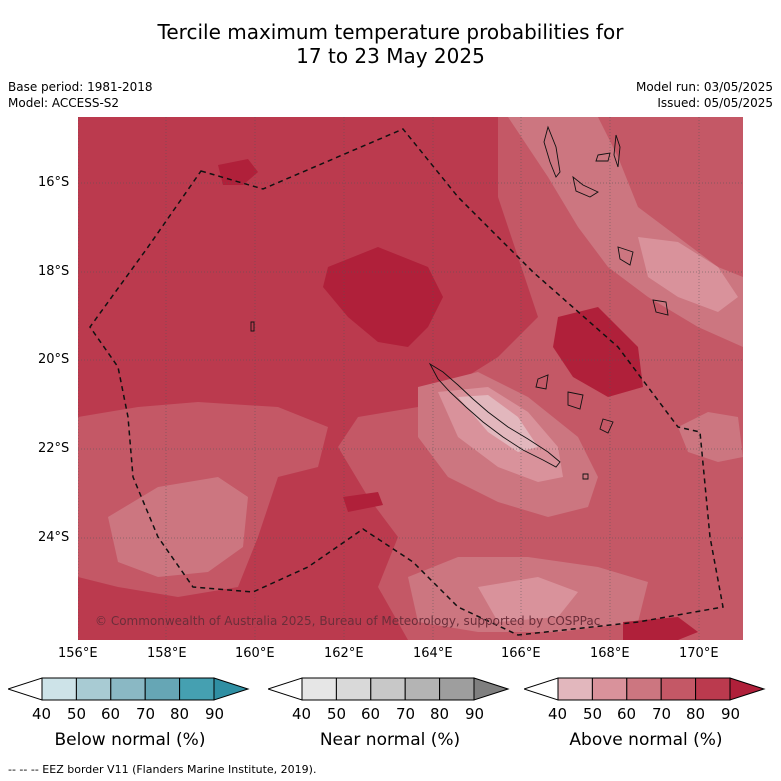 This screenshot has width=781, height=781. Describe the element at coordinates (54, 182) in the screenshot. I see `lat-label-16s: 16°S` at that location.